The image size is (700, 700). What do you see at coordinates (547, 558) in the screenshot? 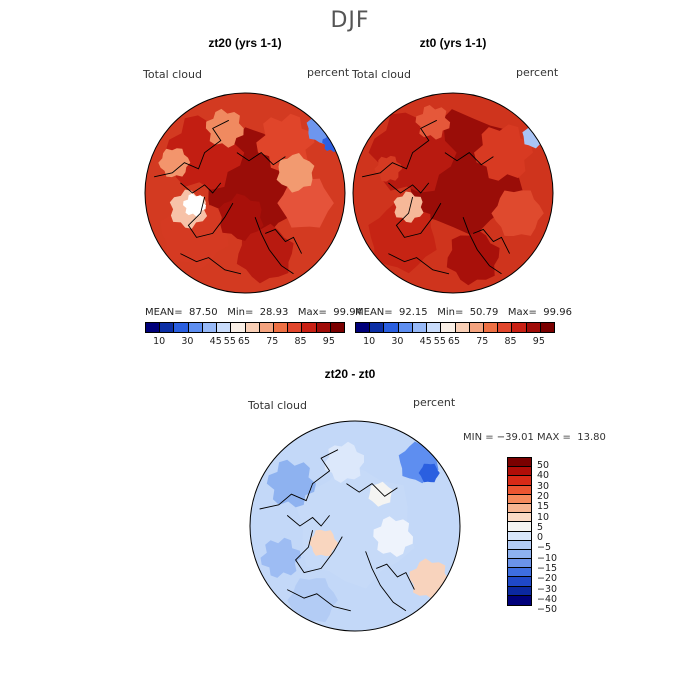
I see `diff-colorbar-tick-label: −10` at bounding box center [547, 558].